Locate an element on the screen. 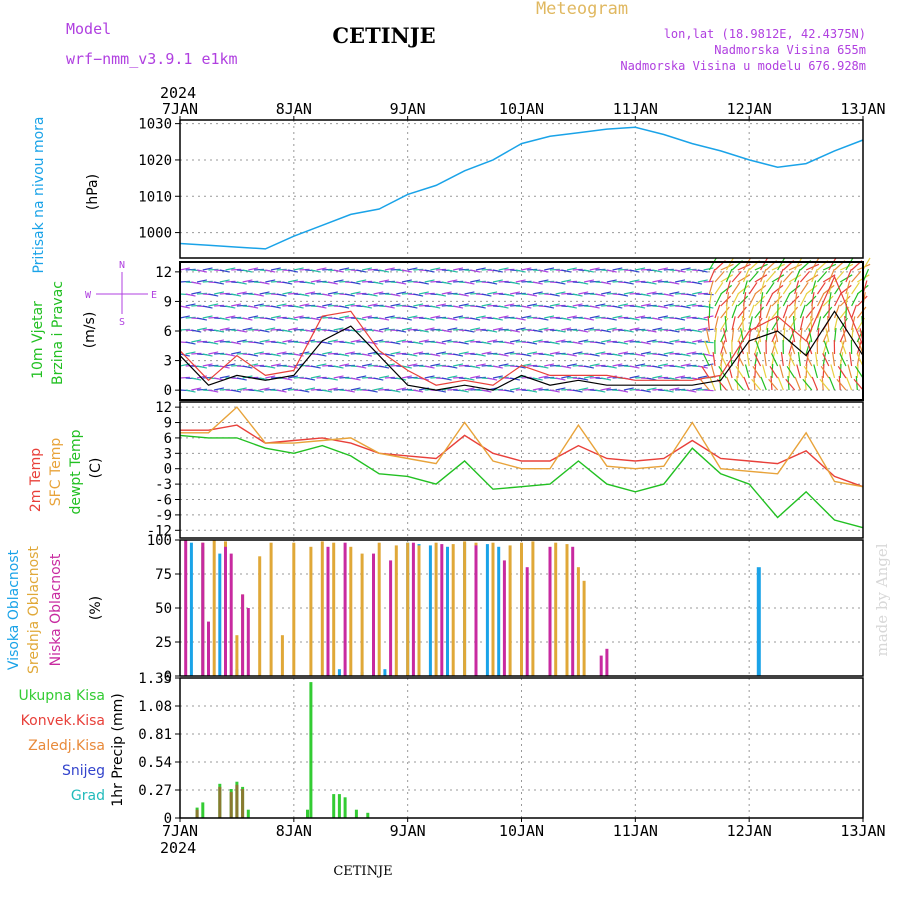 This screenshot has width=900, height=900. wind-gust-line is located at coordinates (521, 330).